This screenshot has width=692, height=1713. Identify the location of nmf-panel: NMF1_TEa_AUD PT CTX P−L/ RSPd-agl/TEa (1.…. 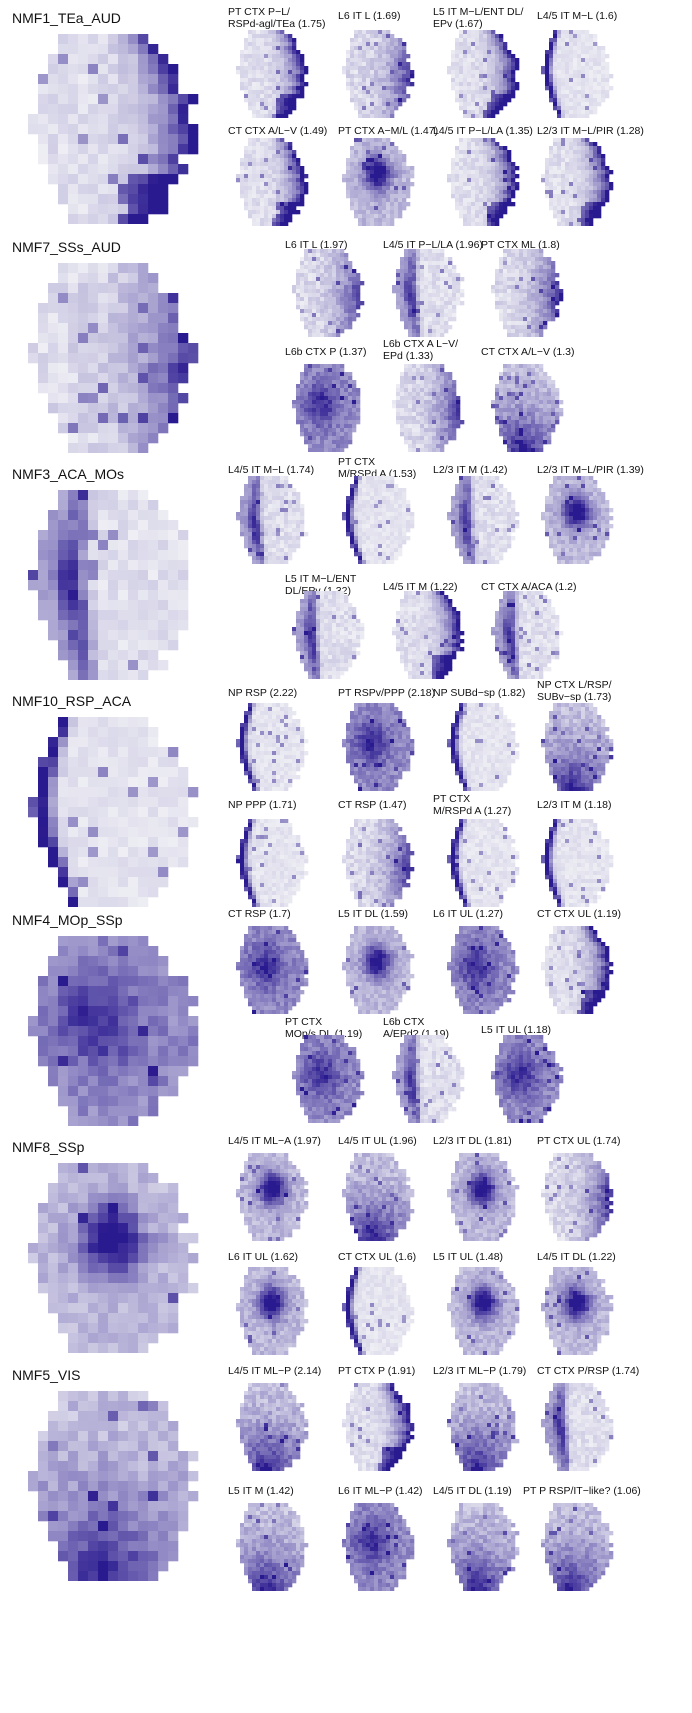
(346, 113).